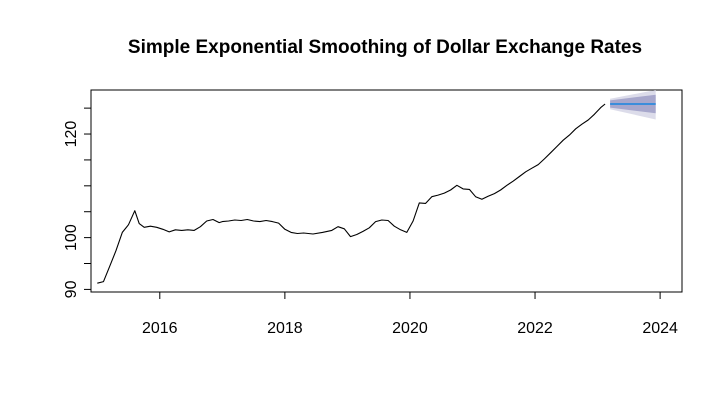  Describe the element at coordinates (71, 237) in the screenshot. I see `y-tick-label: 100` at that location.